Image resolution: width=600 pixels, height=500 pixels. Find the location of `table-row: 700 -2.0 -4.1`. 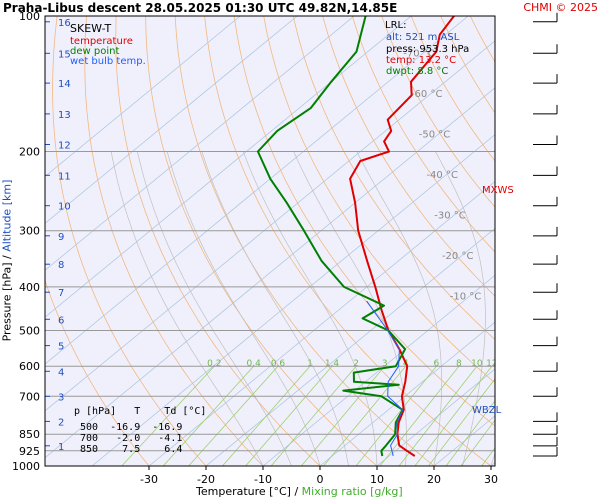

table-row: 700 -2.0 -4.1 is located at coordinates (128, 438).